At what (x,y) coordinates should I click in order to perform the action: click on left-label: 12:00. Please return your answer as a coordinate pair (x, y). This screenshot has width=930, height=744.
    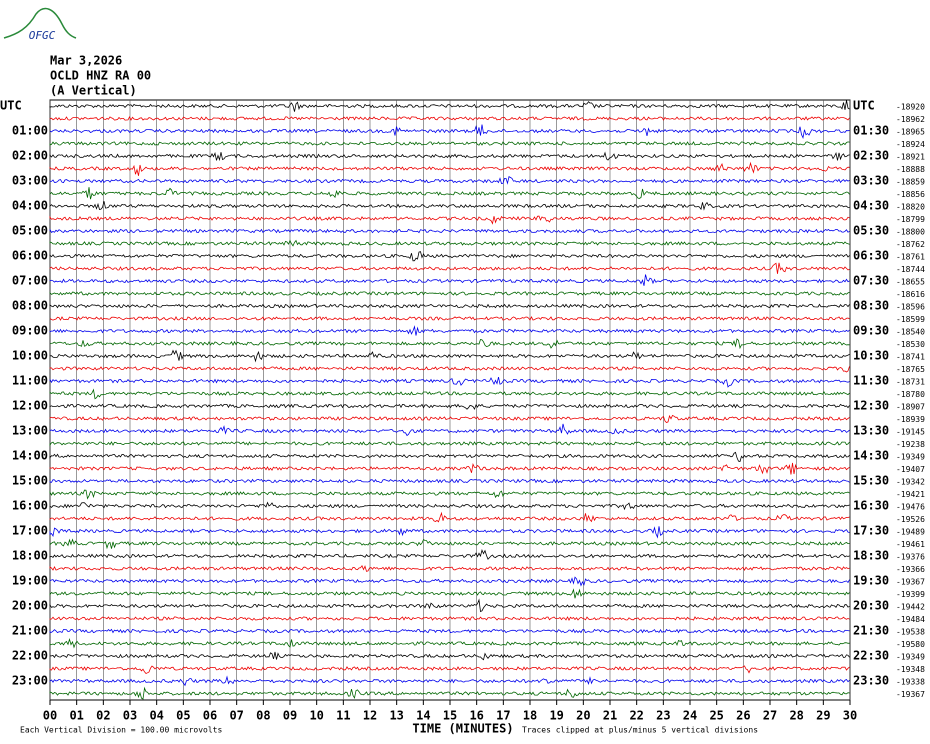
    Looking at the image, I should click on (30, 406).